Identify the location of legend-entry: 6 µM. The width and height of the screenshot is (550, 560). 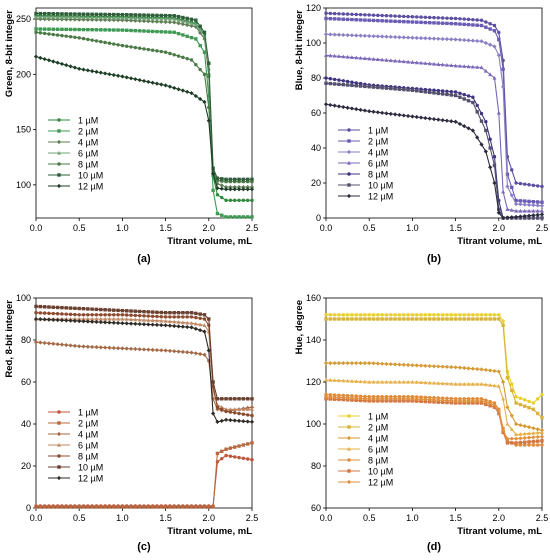
(88, 153).